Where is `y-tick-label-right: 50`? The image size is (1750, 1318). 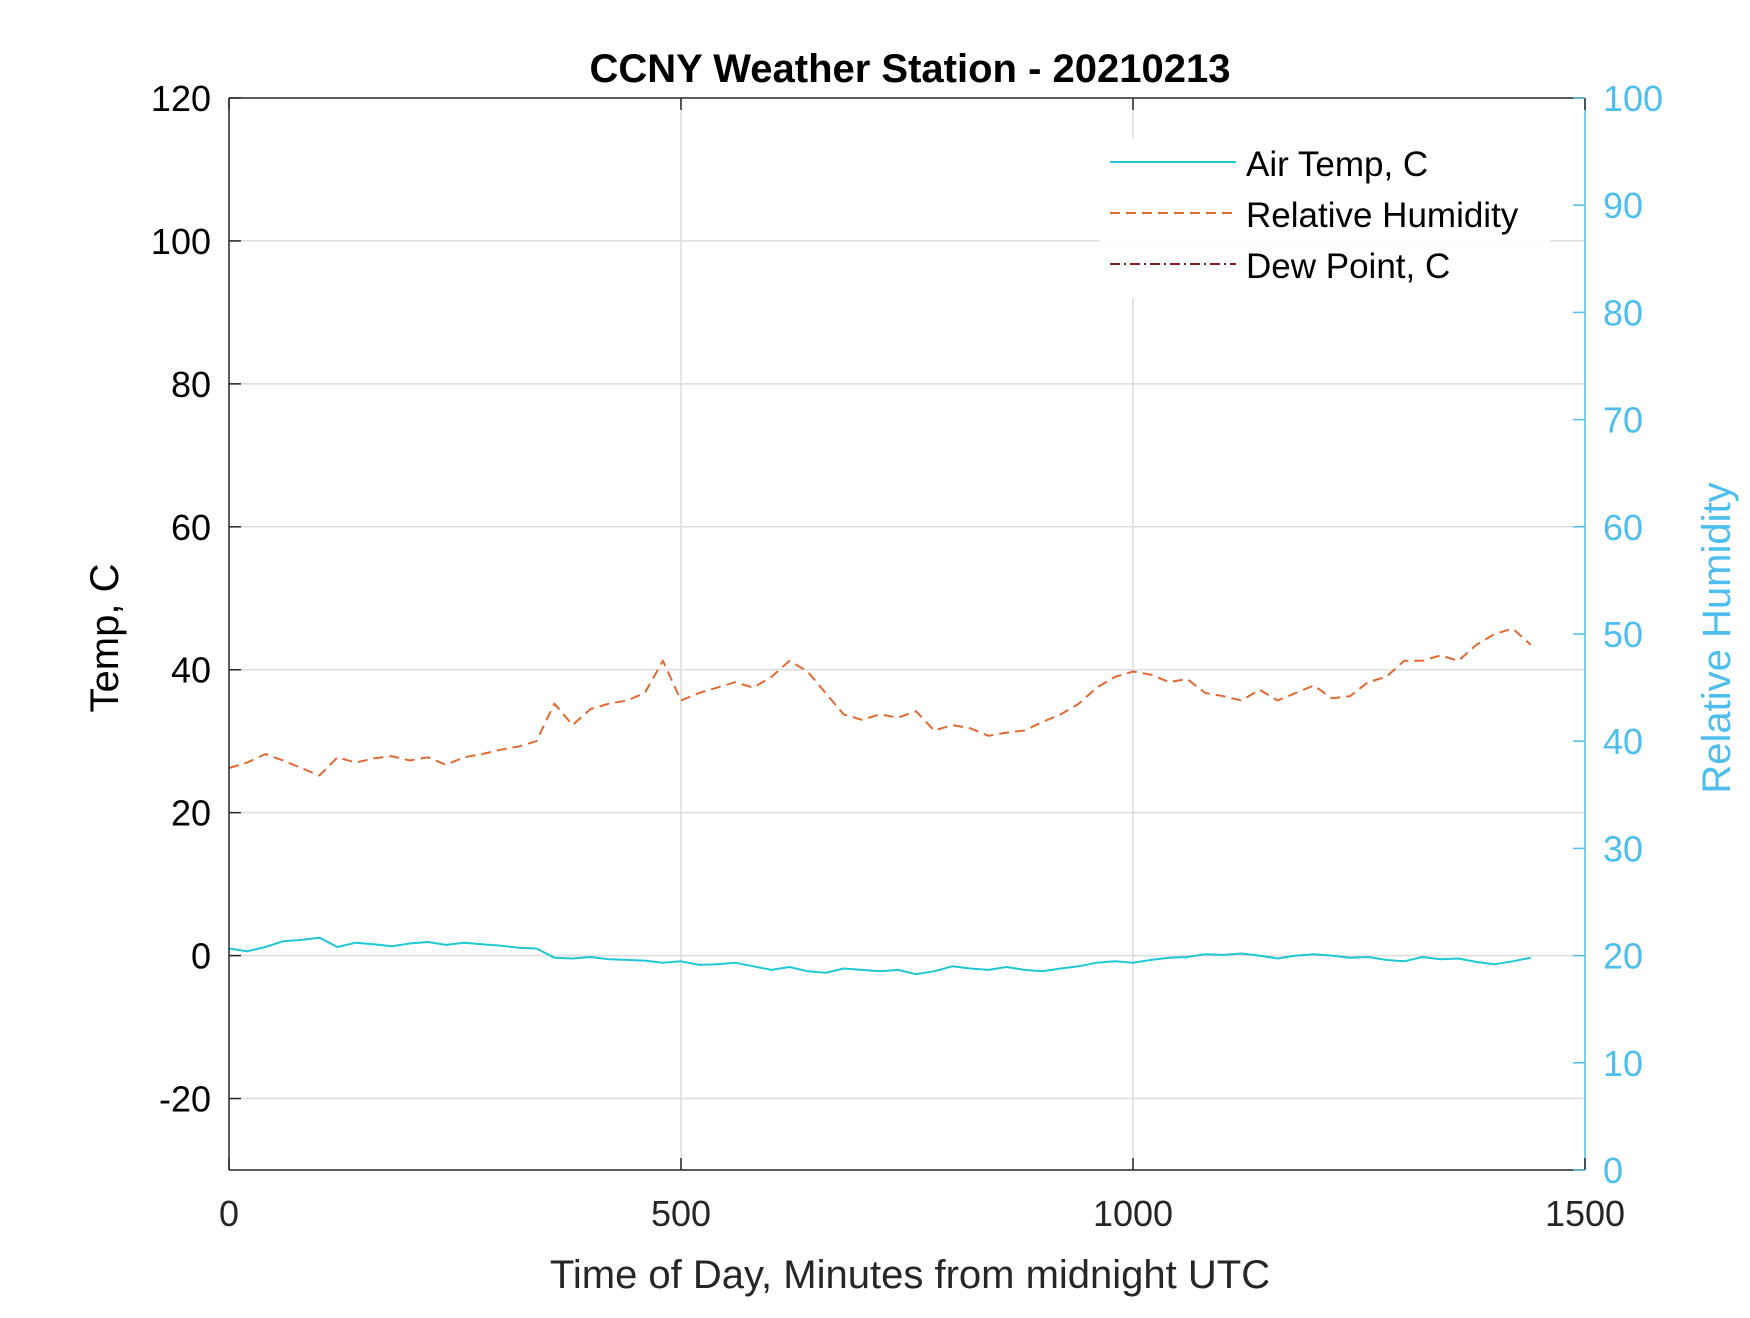
y-tick-label-right: 50 is located at coordinates (1623, 634).